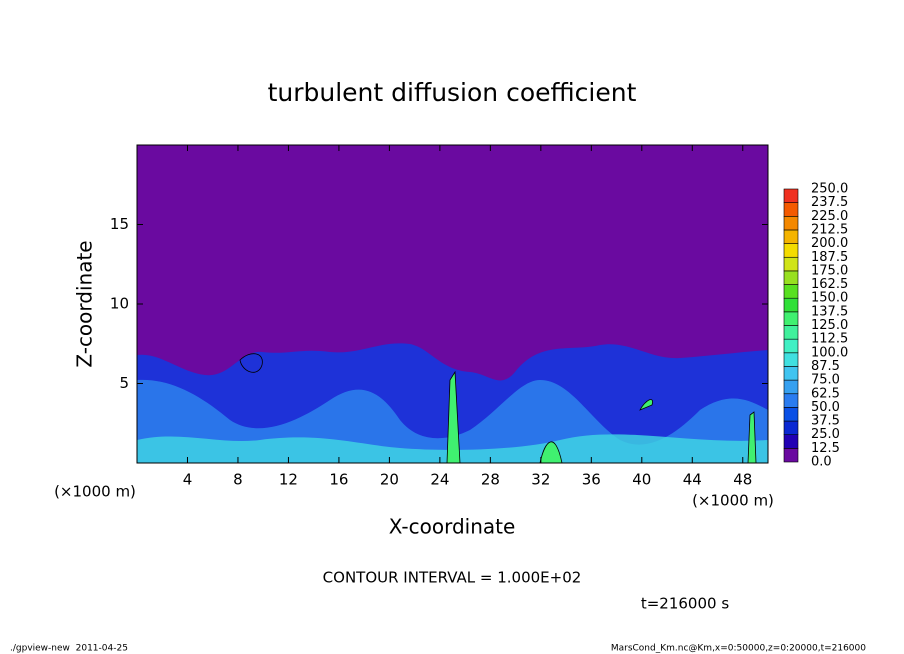 The width and height of the screenshot is (904, 654). What do you see at coordinates (825, 380) in the screenshot?
I see `colorbar-label: 75.0` at bounding box center [825, 380].